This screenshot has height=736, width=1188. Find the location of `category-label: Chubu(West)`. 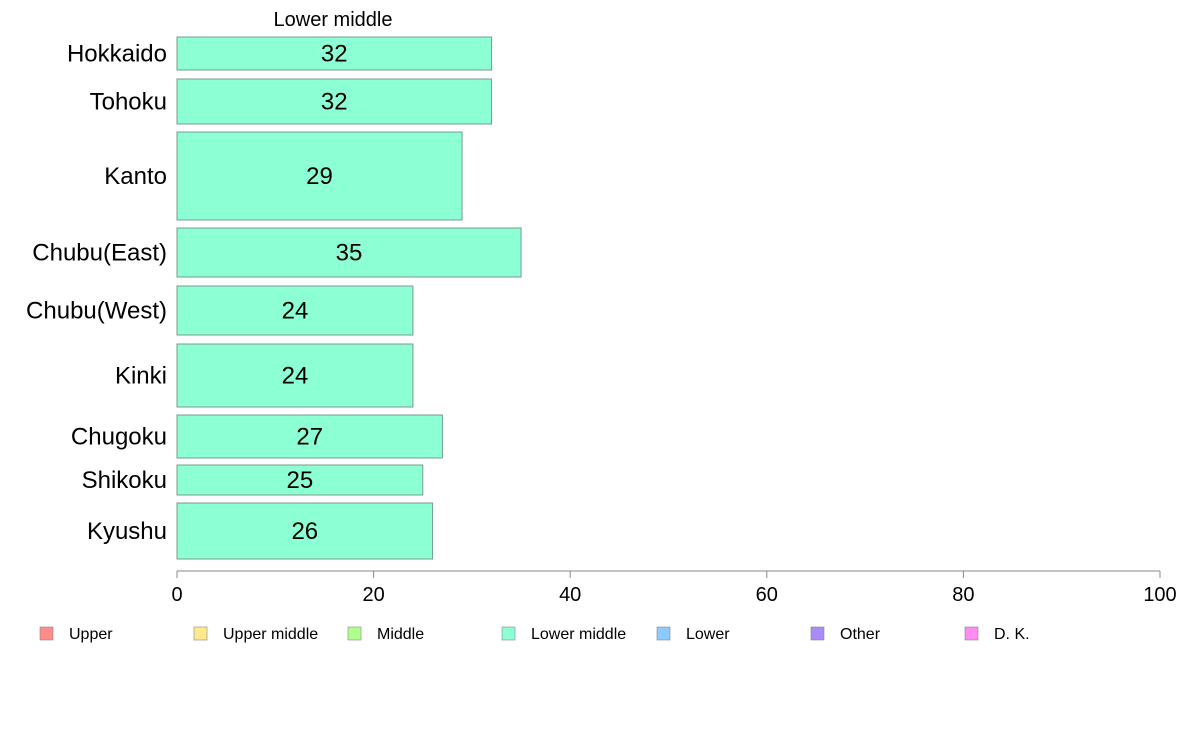

category-label: Chubu(West) is located at coordinates (96, 311).